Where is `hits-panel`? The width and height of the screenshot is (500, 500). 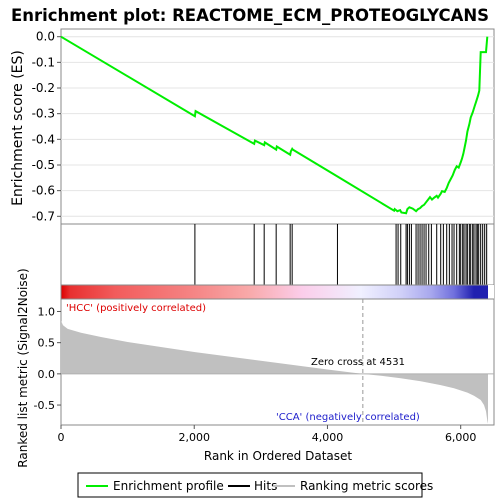
hits-panel is located at coordinates (277, 254).